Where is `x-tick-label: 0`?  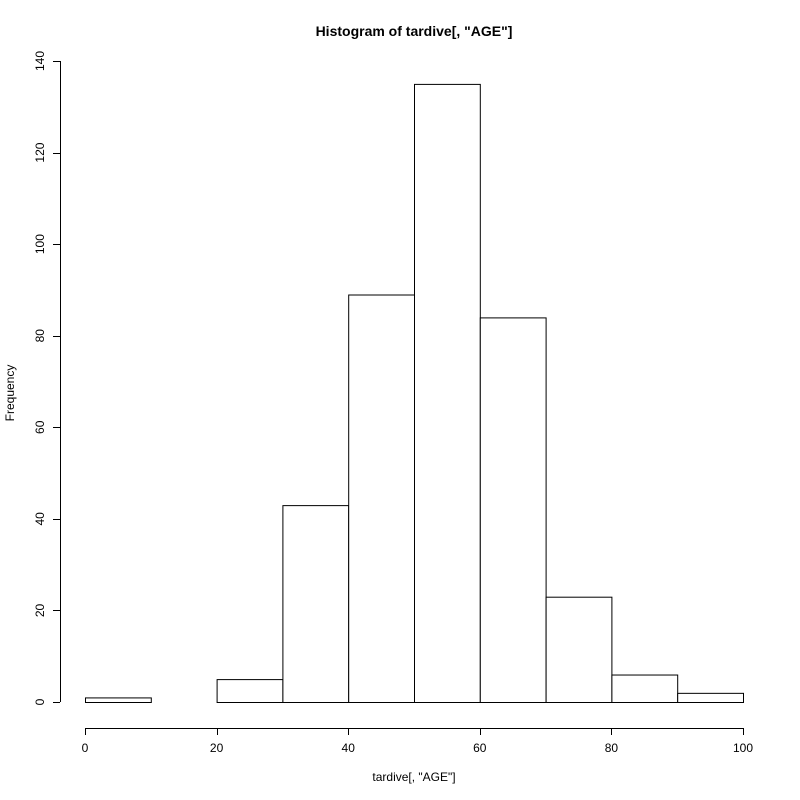
x-tick-label: 0 is located at coordinates (85, 748).